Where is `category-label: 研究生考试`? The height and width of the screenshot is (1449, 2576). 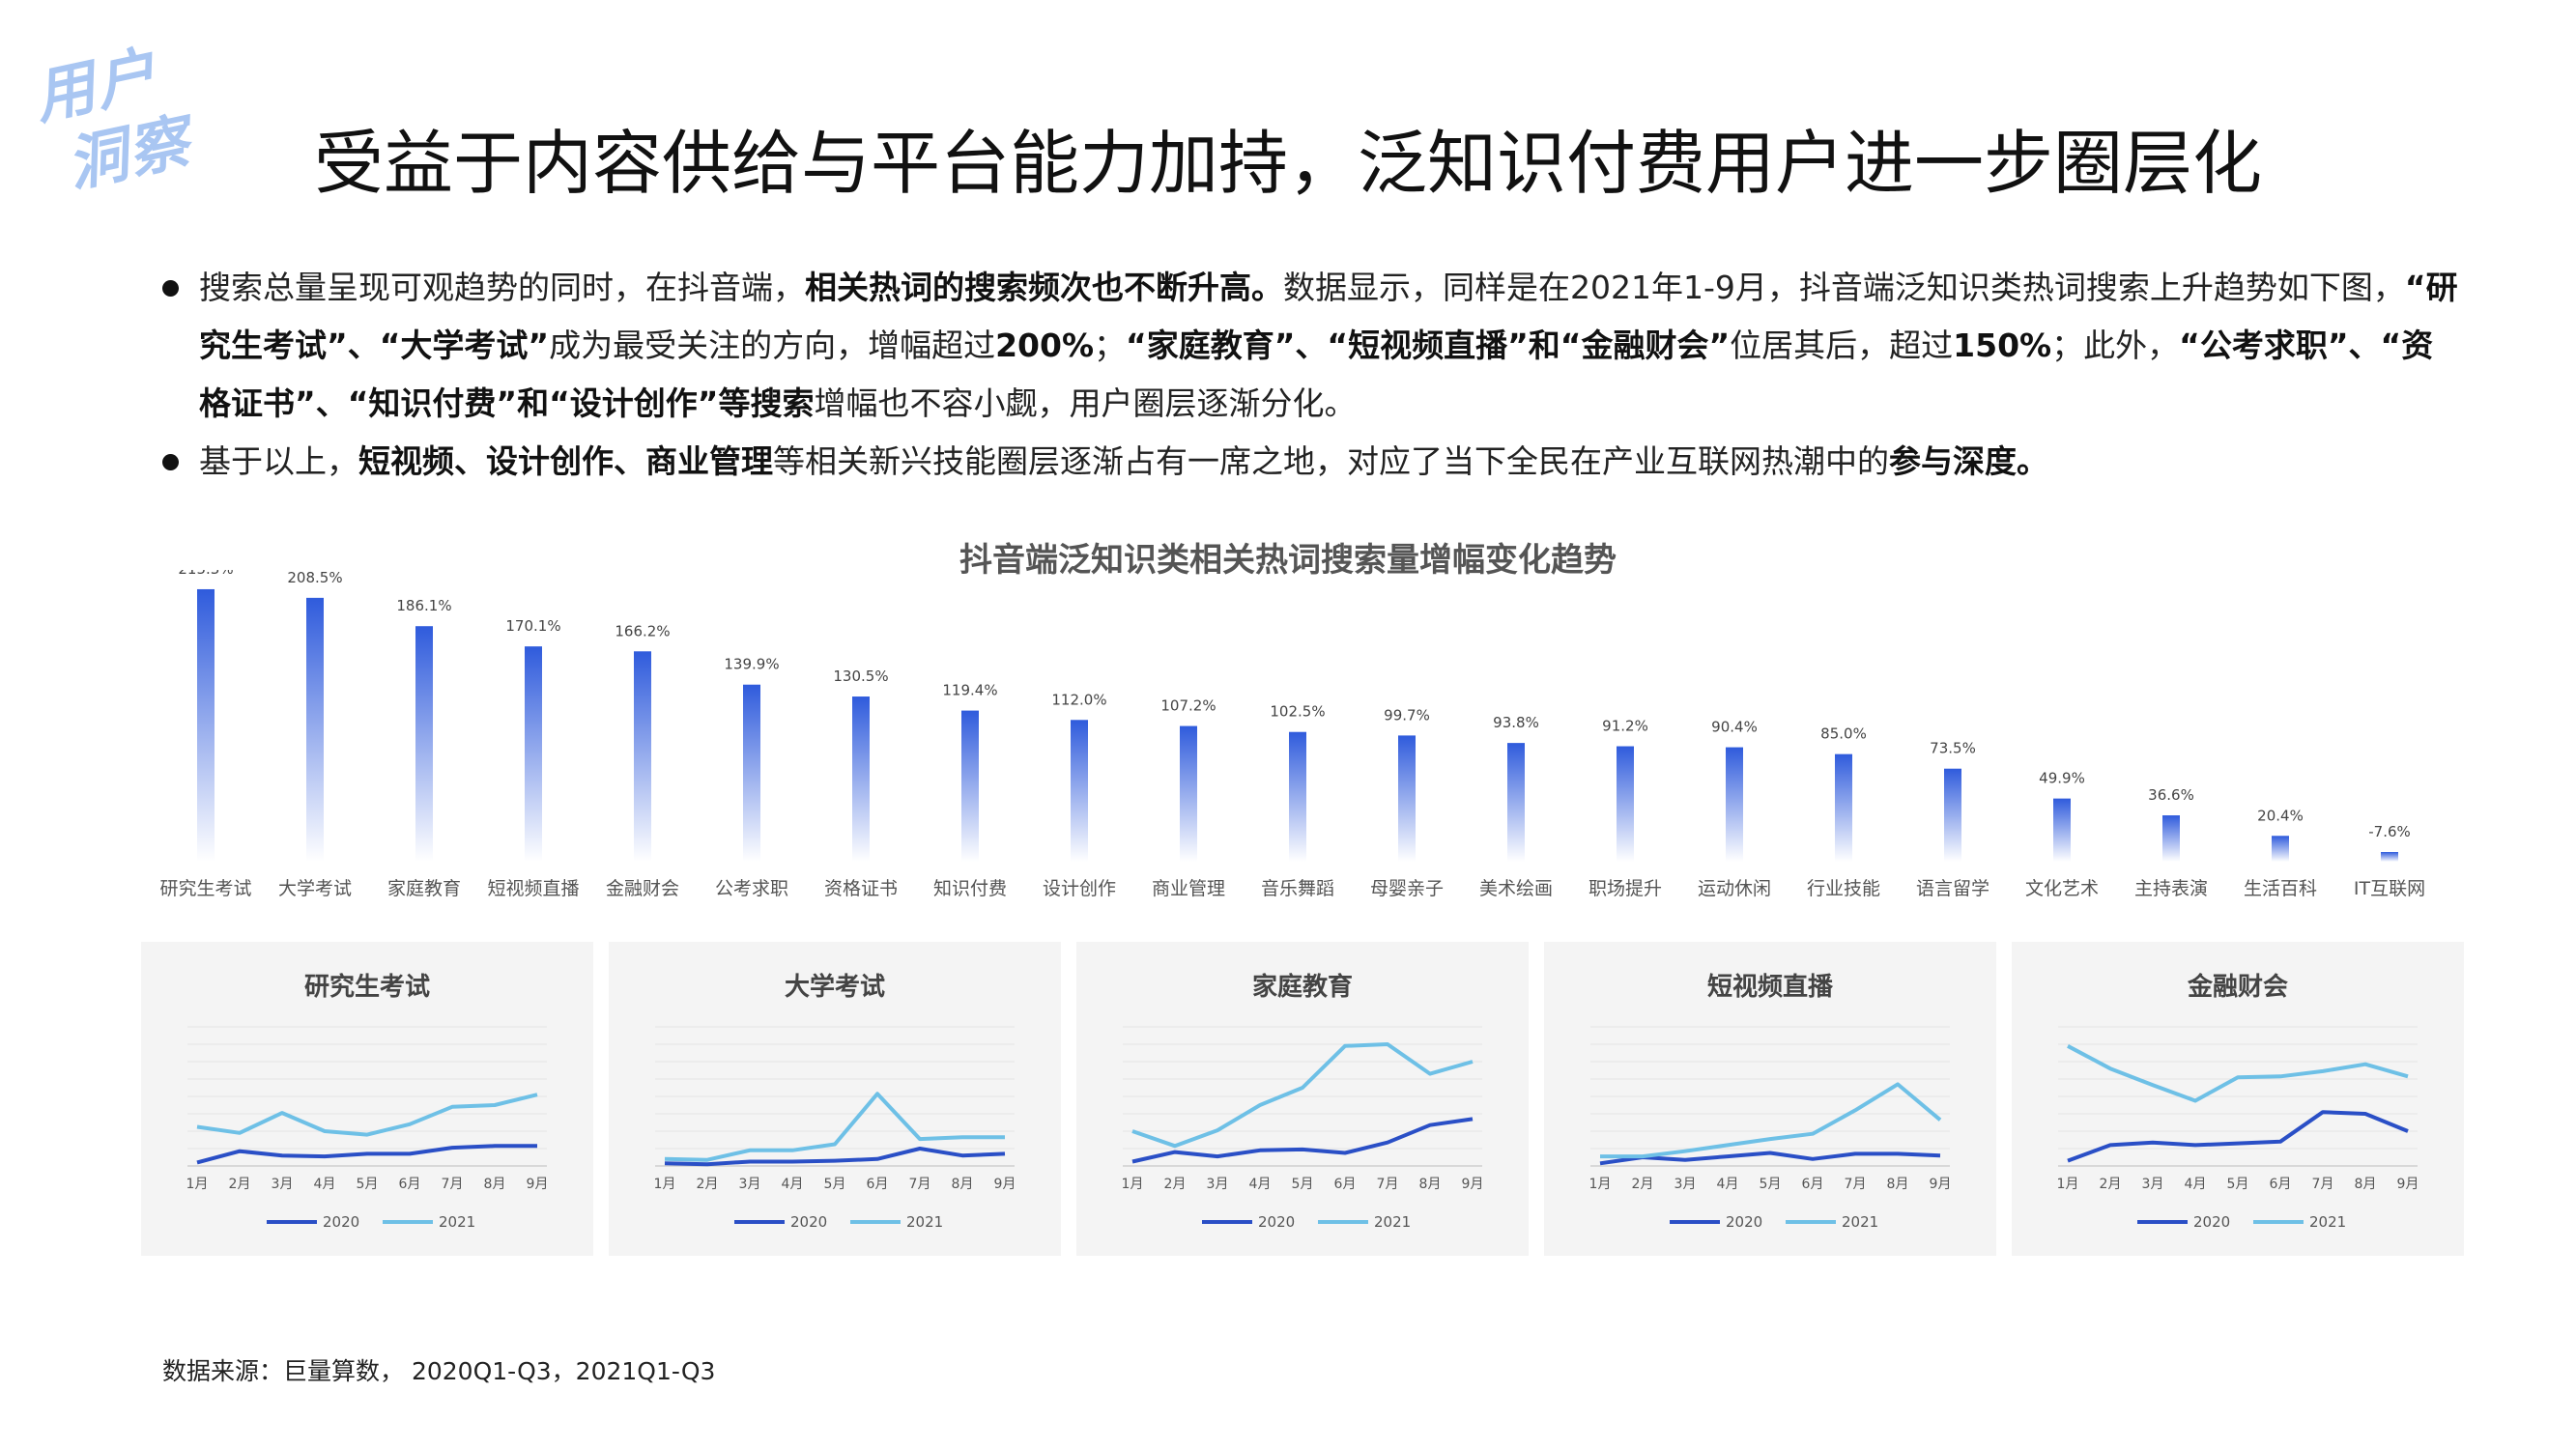 category-label: 研究生考试 is located at coordinates (205, 888).